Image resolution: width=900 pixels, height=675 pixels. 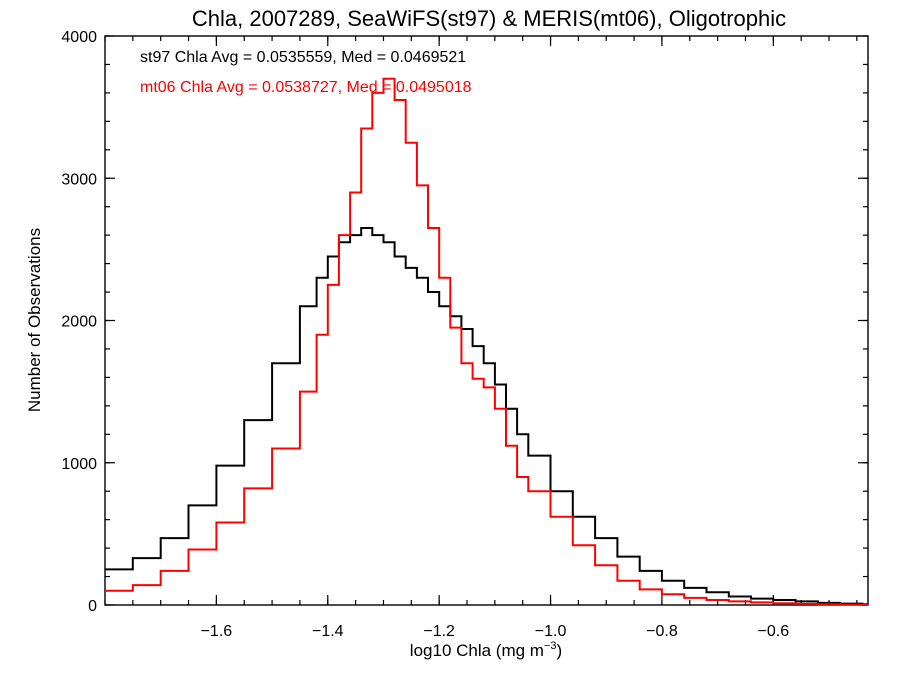 What do you see at coordinates (217, 631) in the screenshot?
I see `x-tick-label: −1.6` at bounding box center [217, 631].